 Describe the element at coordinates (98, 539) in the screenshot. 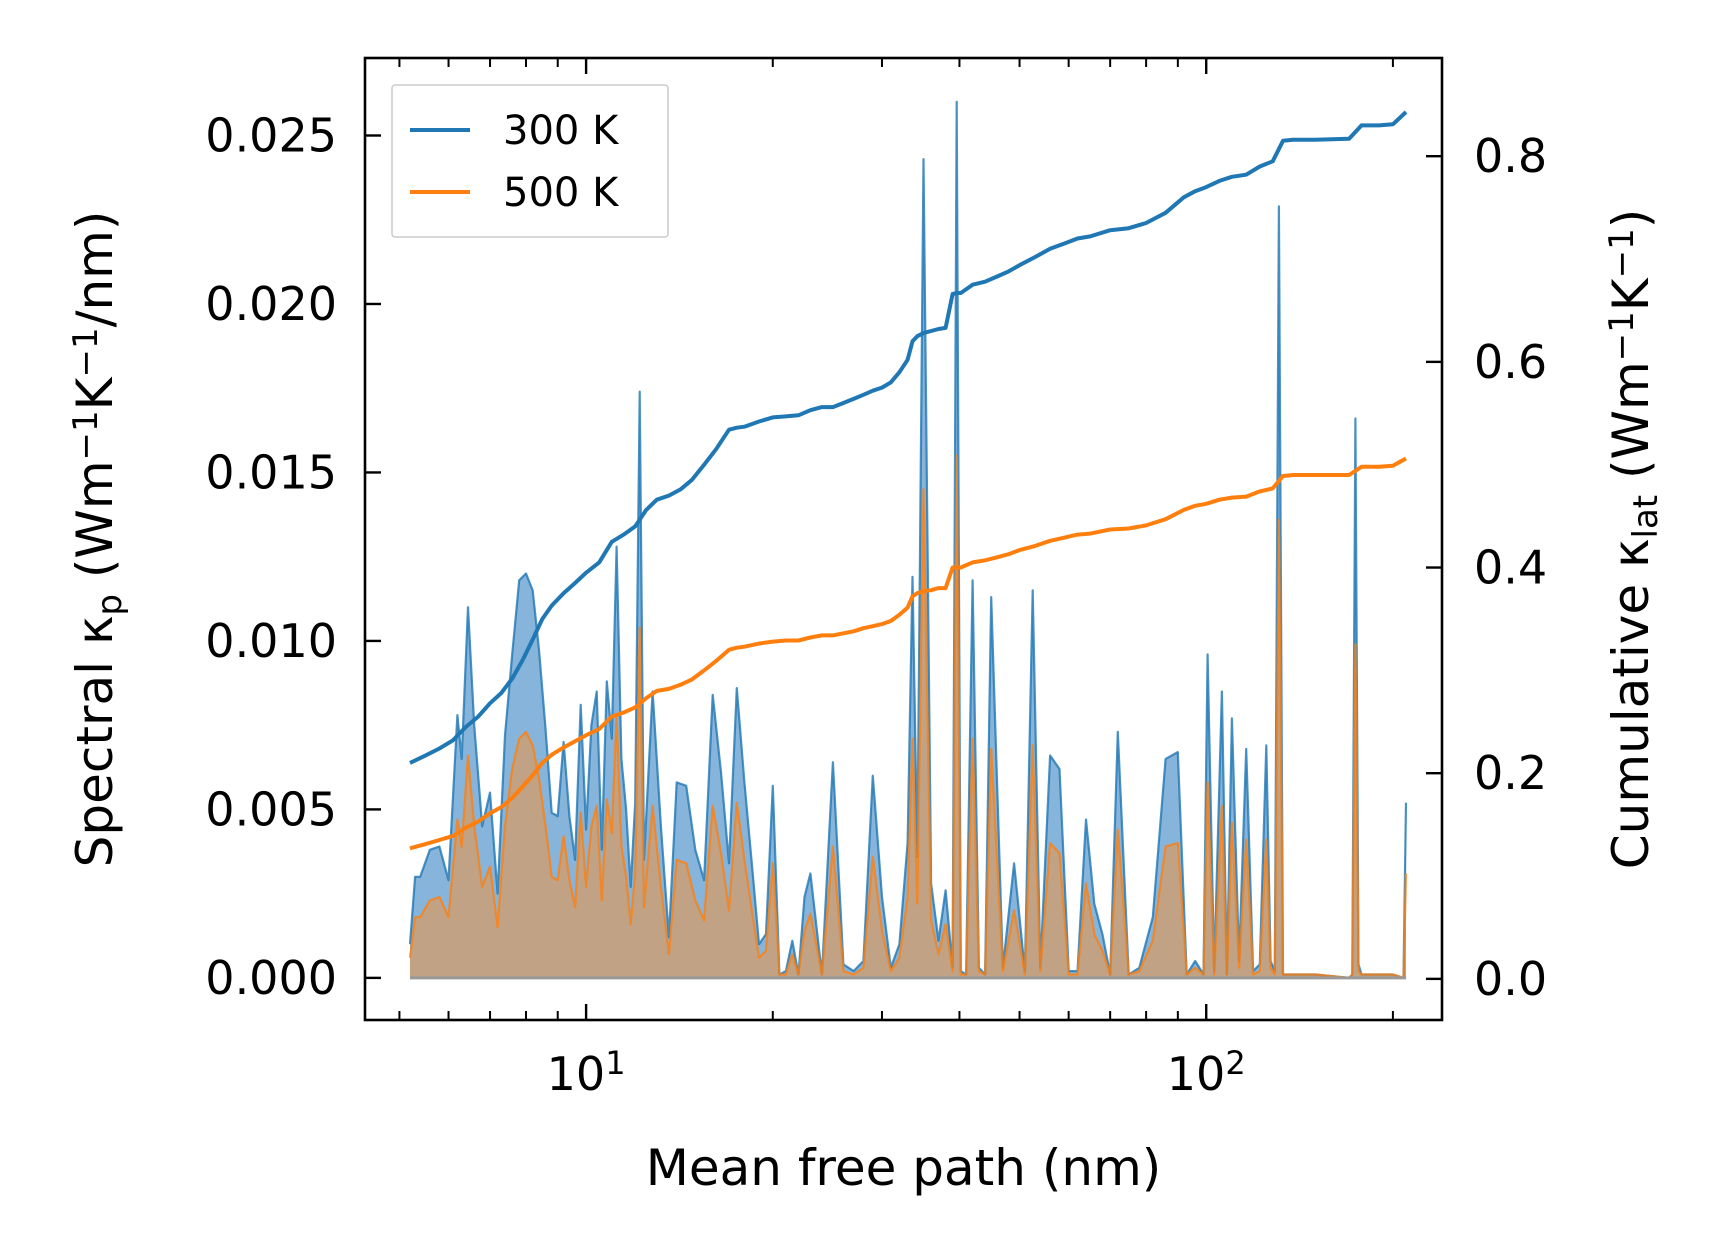

I see `y-axis-label-left: Spectral κp (Wm−1K−1/nm)` at that location.